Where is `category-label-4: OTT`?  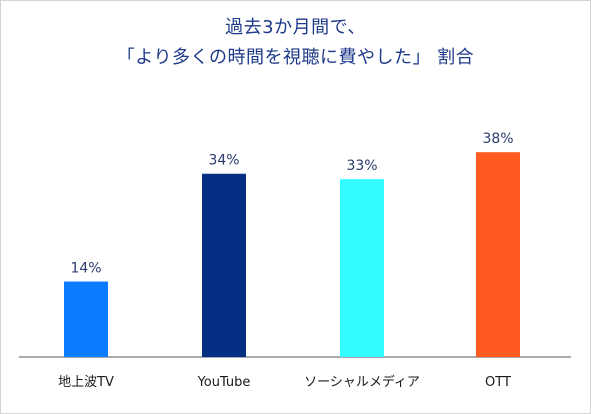
category-label-4: OTT is located at coordinates (498, 382).